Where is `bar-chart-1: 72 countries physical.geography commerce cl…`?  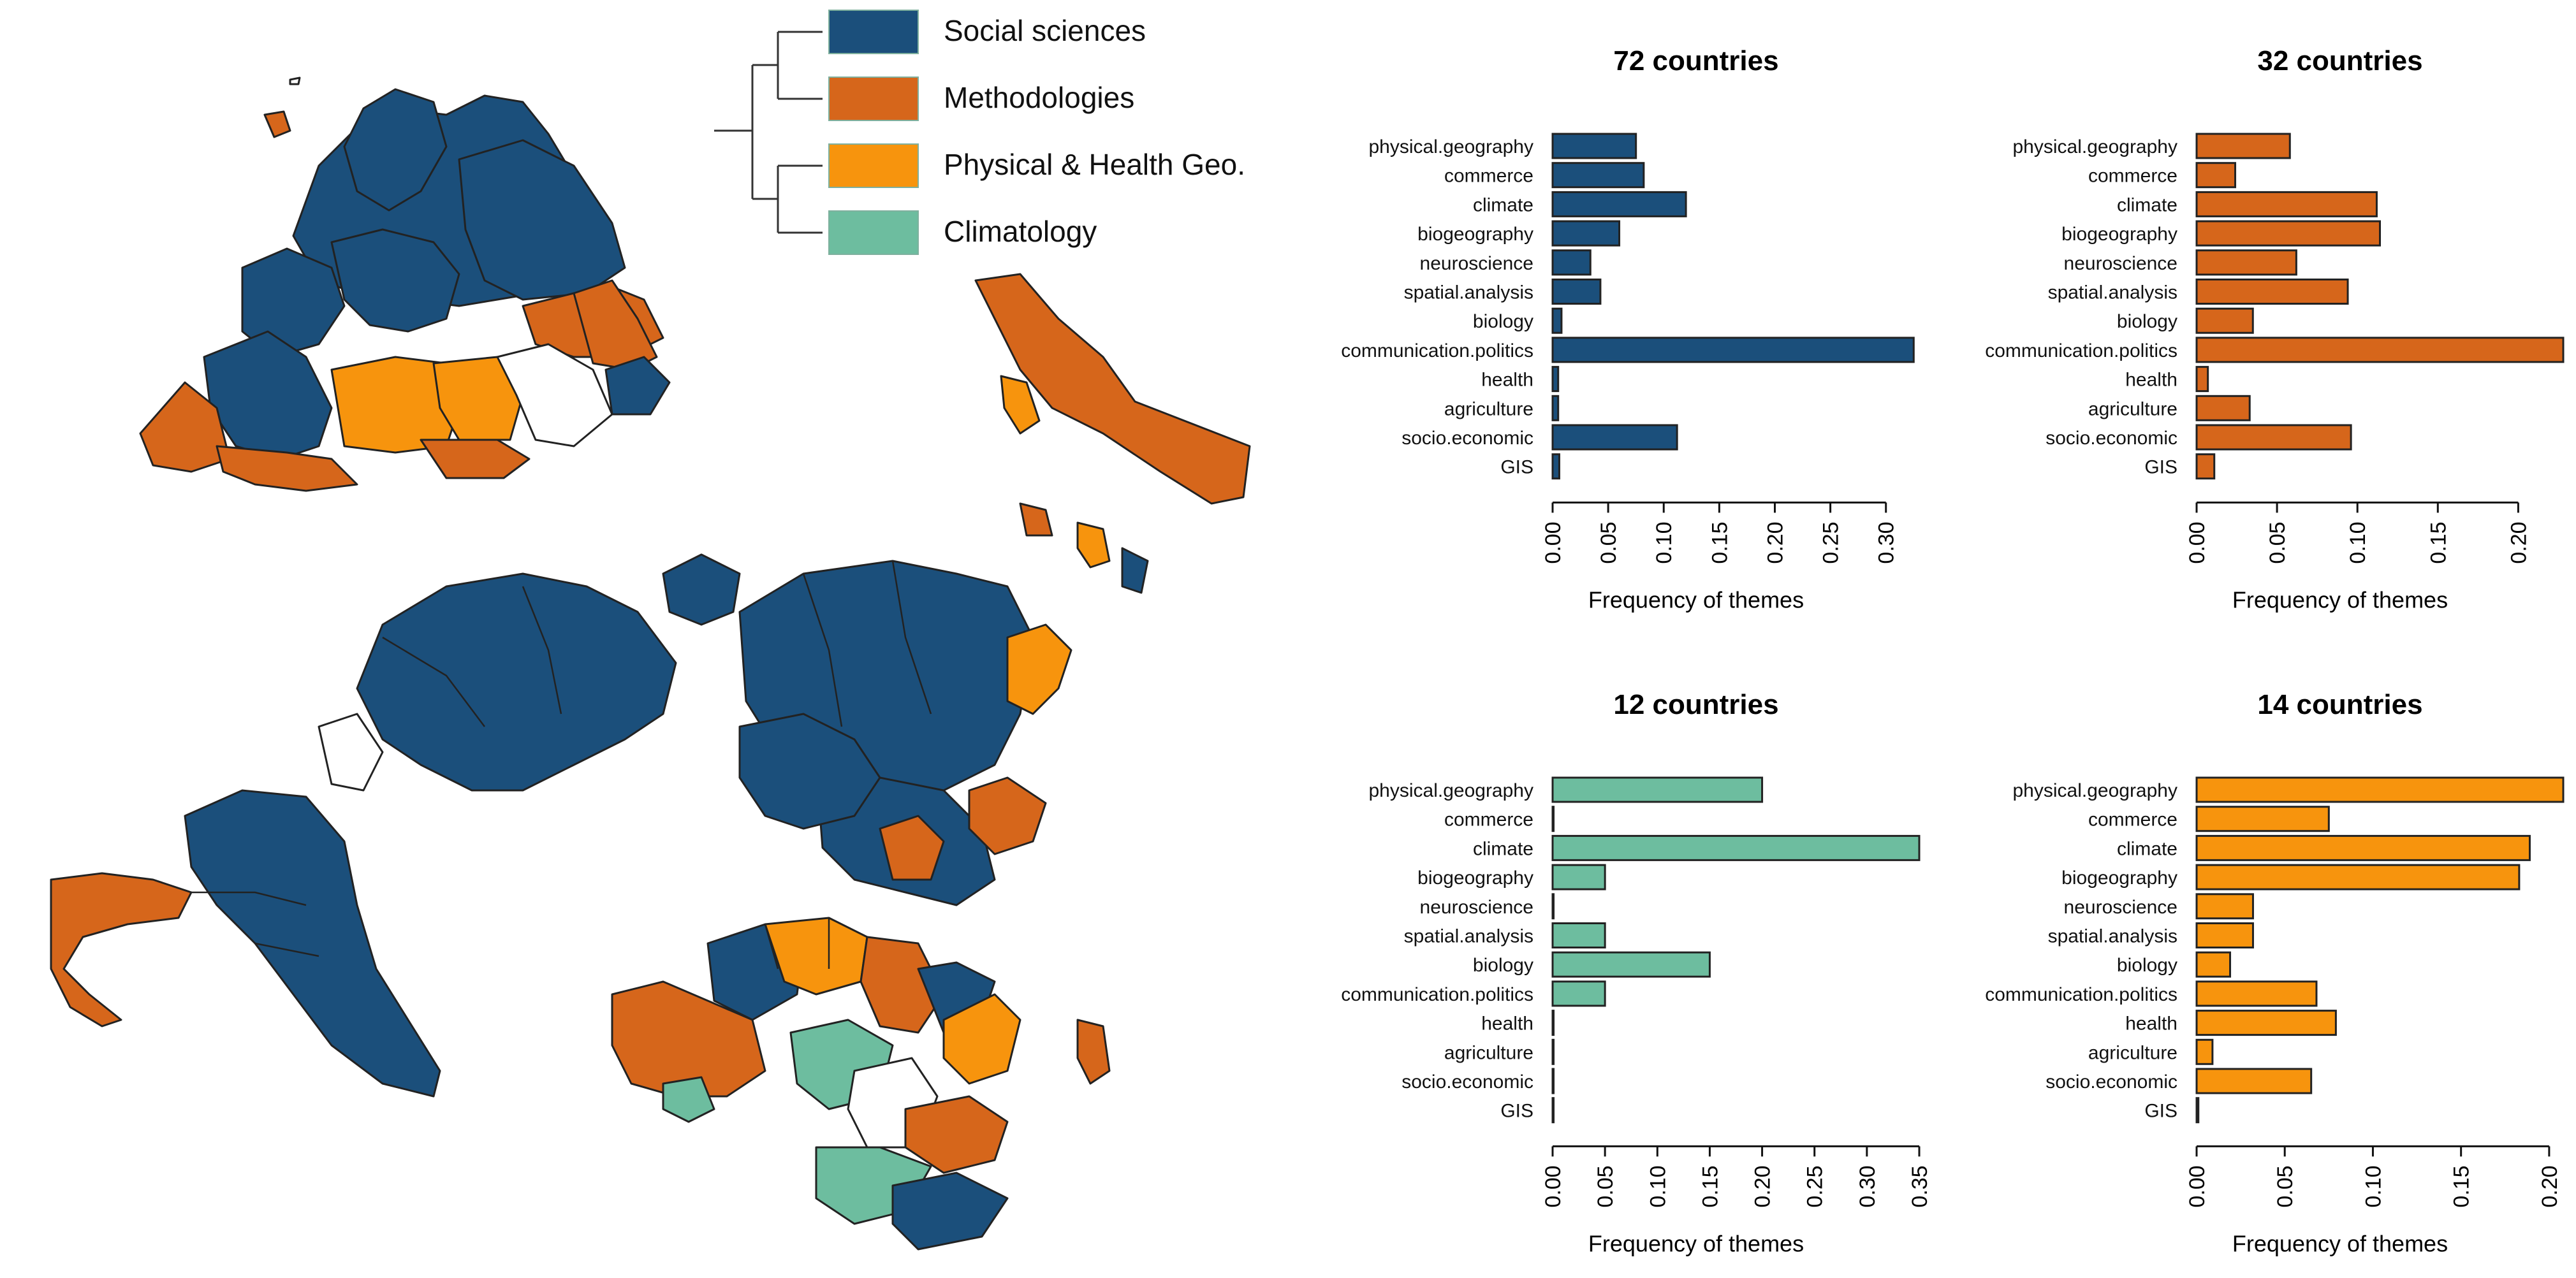
bar-chart-1: 72 countries physical.geography commerce cl… is located at coordinates (1628, 329).